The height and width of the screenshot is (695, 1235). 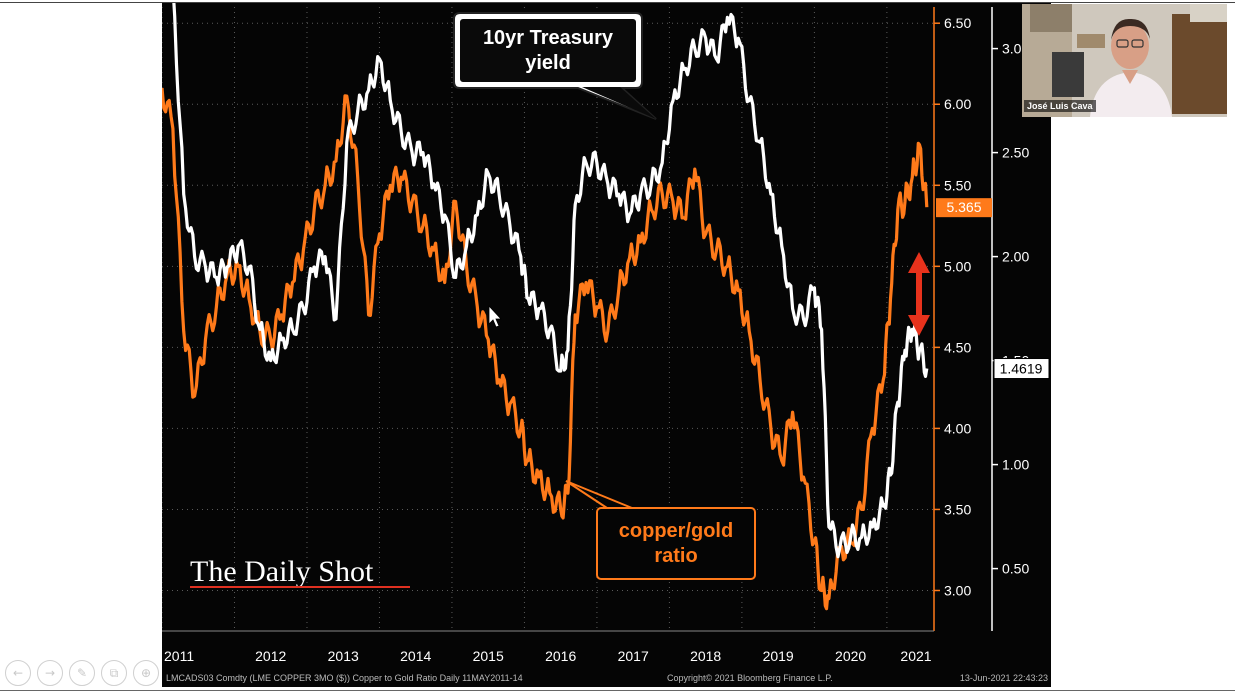 I want to click on mouse-cursor, so click(x=495, y=316).